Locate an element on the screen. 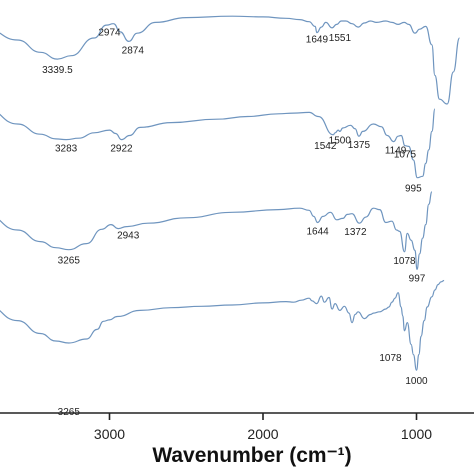 The image size is (474, 474). peak-label: 1372 is located at coordinates (355, 232).